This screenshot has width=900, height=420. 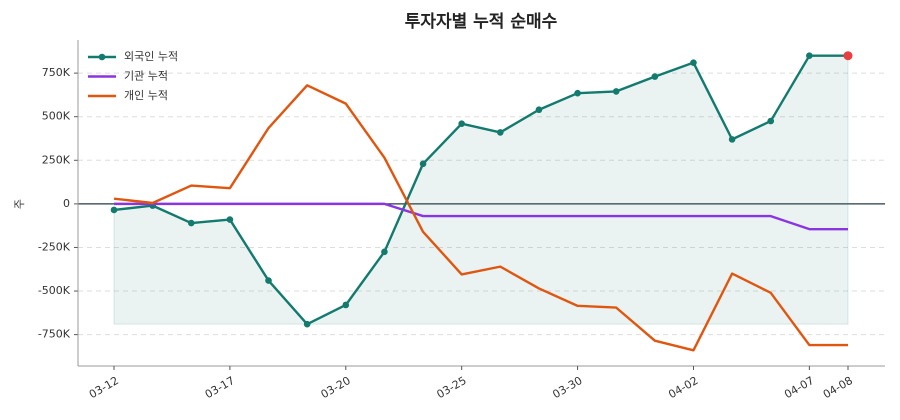 What do you see at coordinates (848, 56) in the screenshot?
I see `highlight-point` at bounding box center [848, 56].